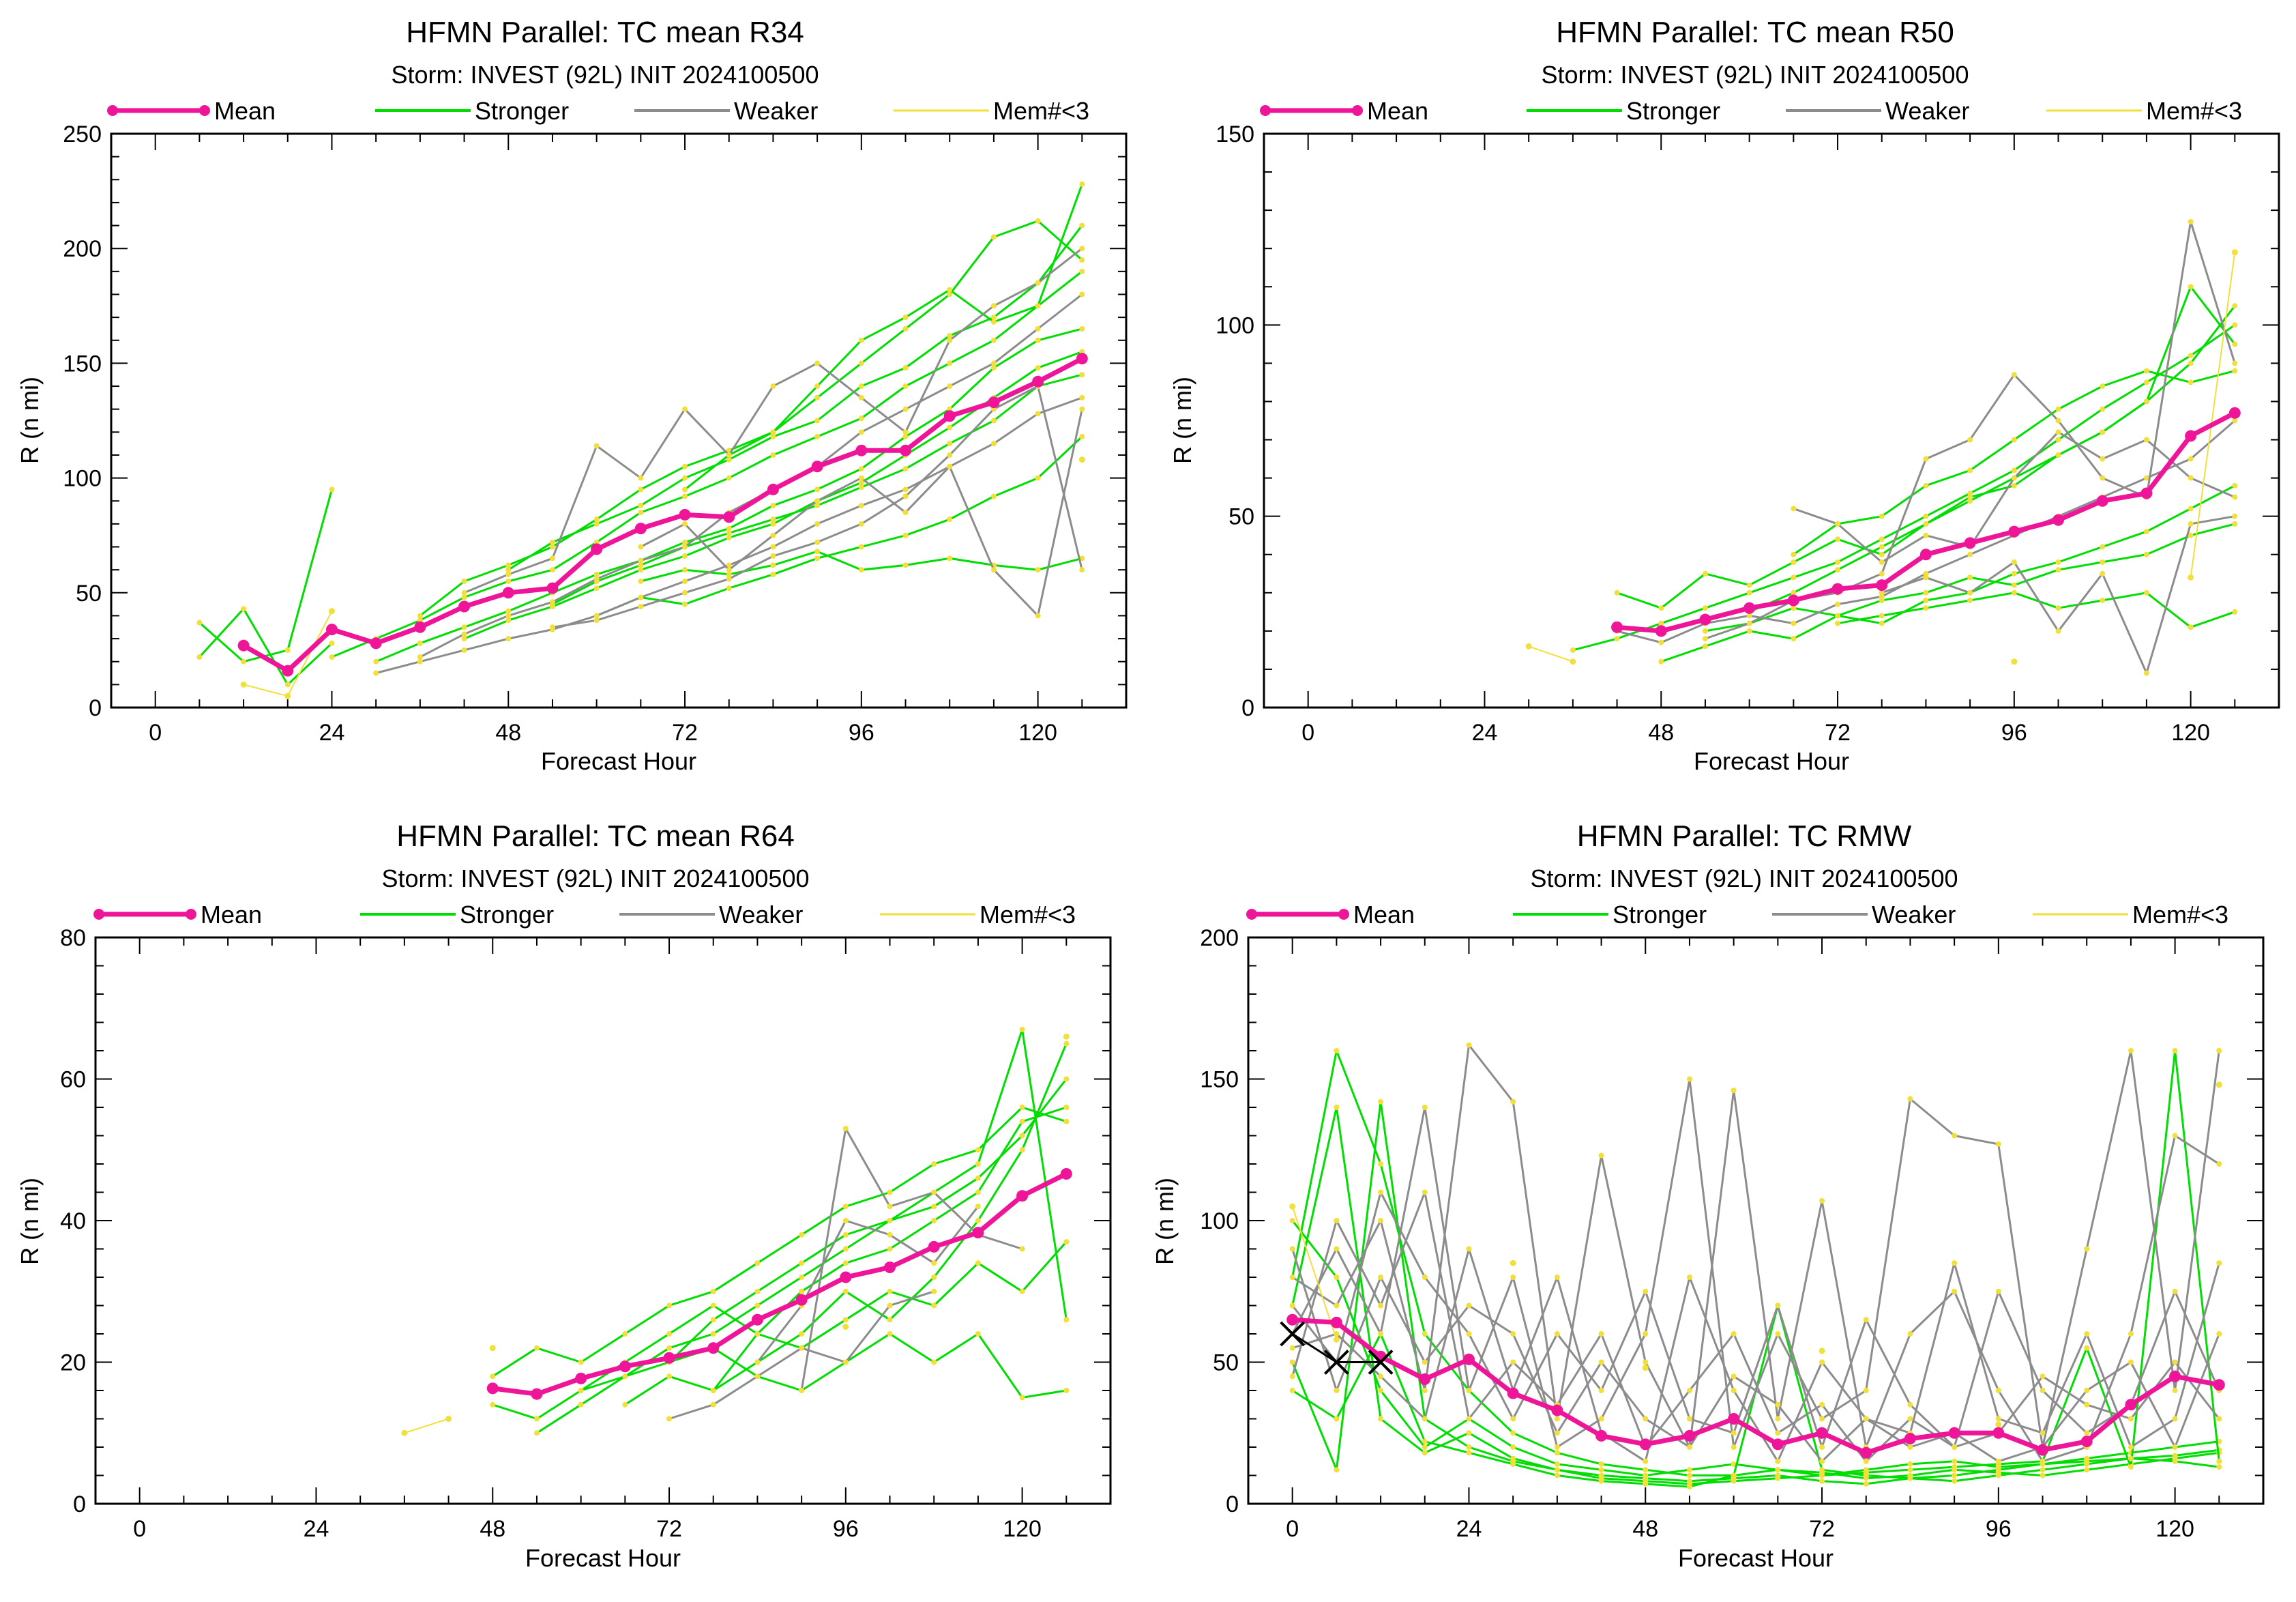  Describe the element at coordinates (2213, 415) in the screenshot. I see `series-line-mem-lt3` at that location.